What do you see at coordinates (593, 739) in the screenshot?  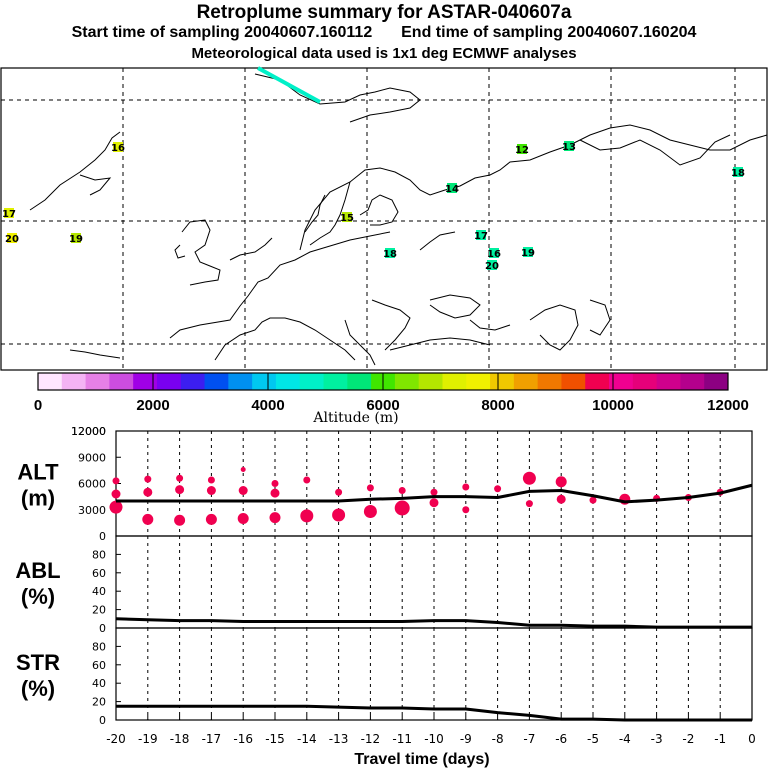 I see `x-tick-label: -5` at bounding box center [593, 739].